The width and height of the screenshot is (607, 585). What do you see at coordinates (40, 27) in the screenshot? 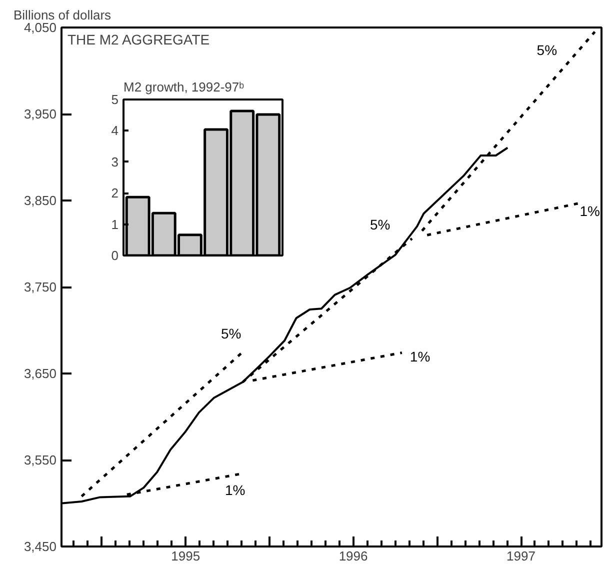
I see `y-tick-label: 4,050` at bounding box center [40, 27].